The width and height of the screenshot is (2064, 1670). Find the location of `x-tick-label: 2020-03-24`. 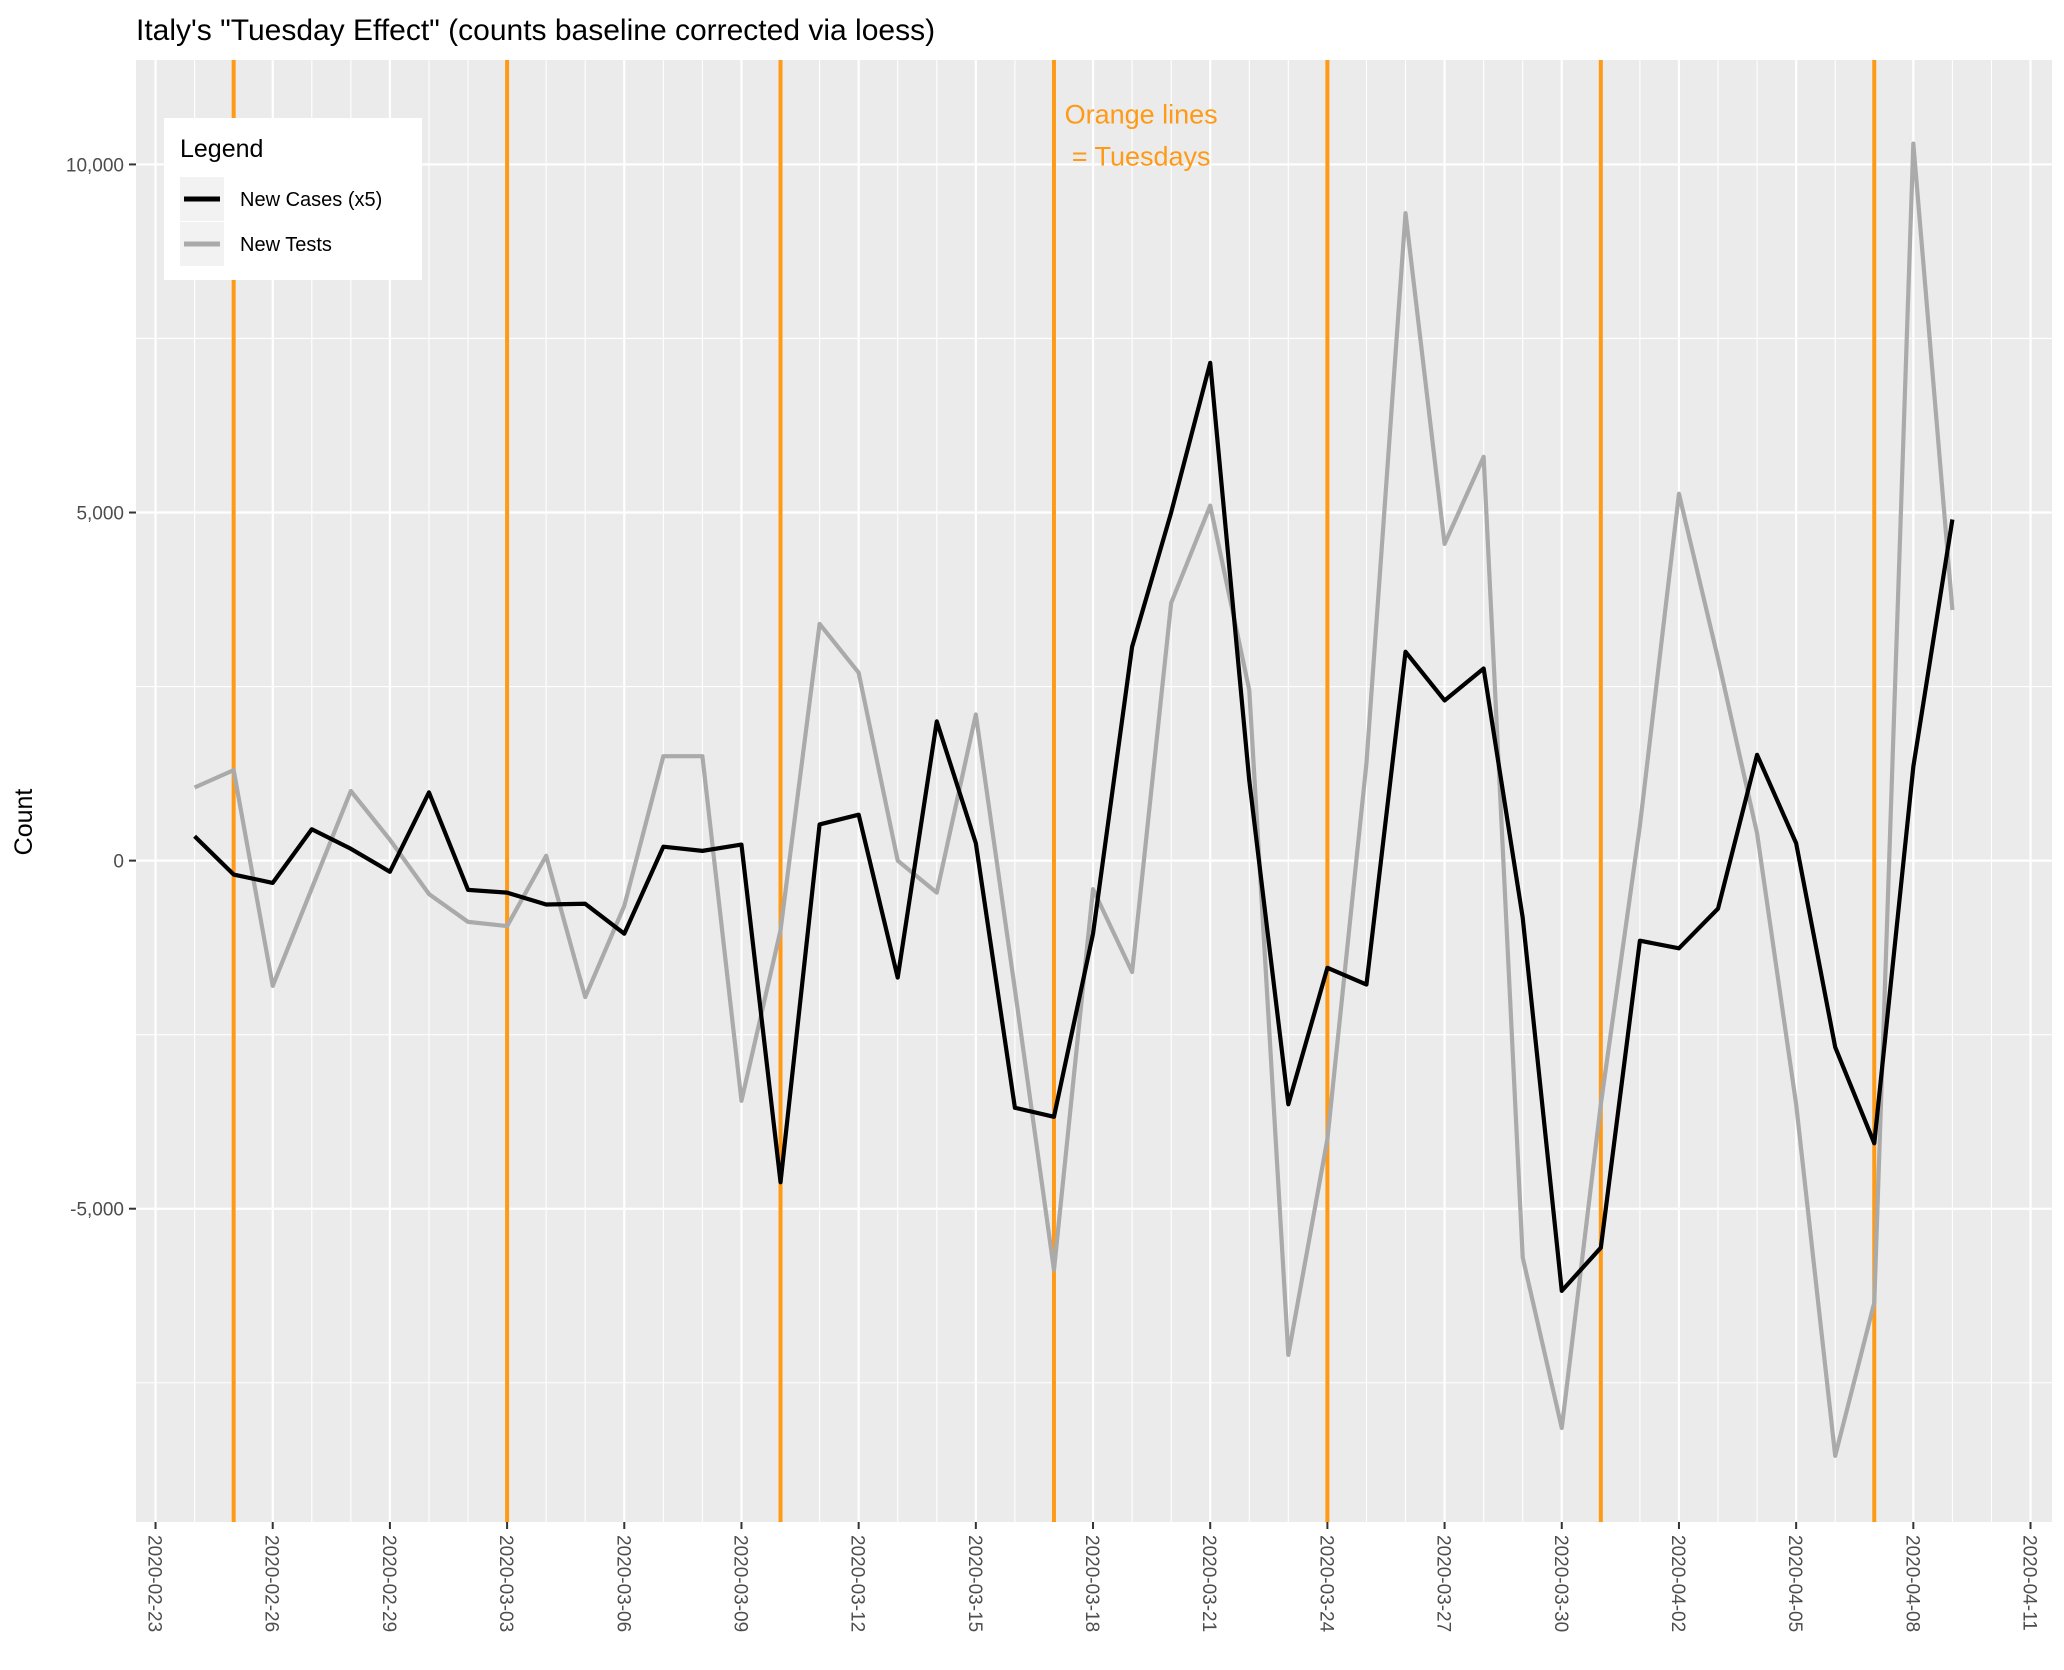

x-tick-label: 2020-03-24 is located at coordinates (1325, 1584).